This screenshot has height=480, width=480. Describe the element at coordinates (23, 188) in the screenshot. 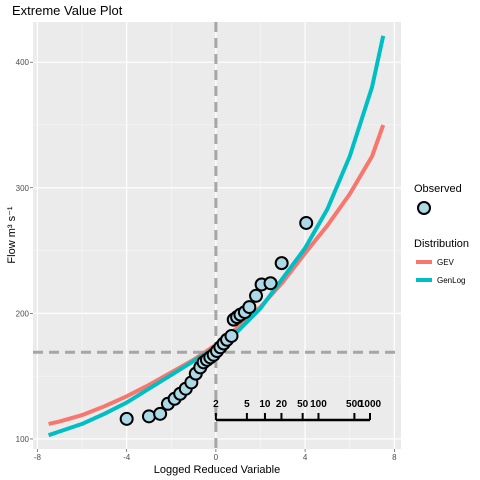

I see `y-tick-label: 300` at that location.